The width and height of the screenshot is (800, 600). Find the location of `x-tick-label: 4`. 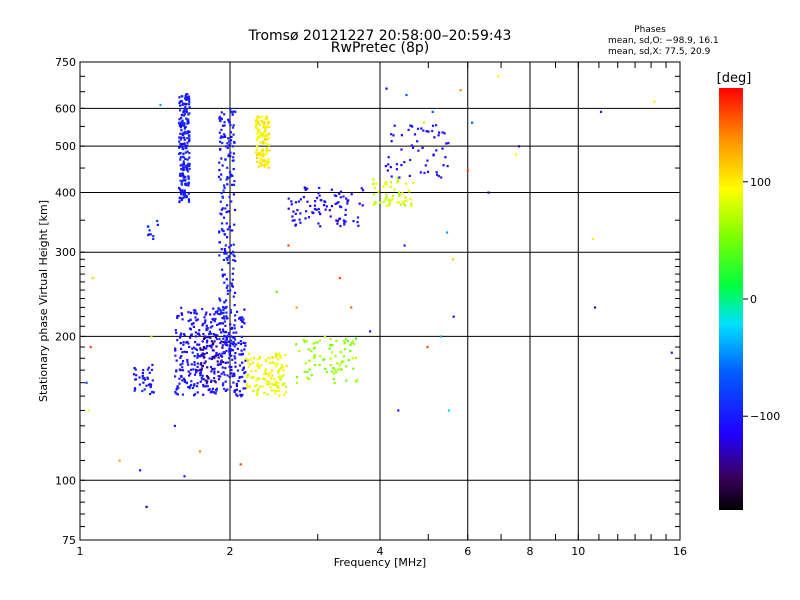

x-tick-label: 4 is located at coordinates (380, 551).